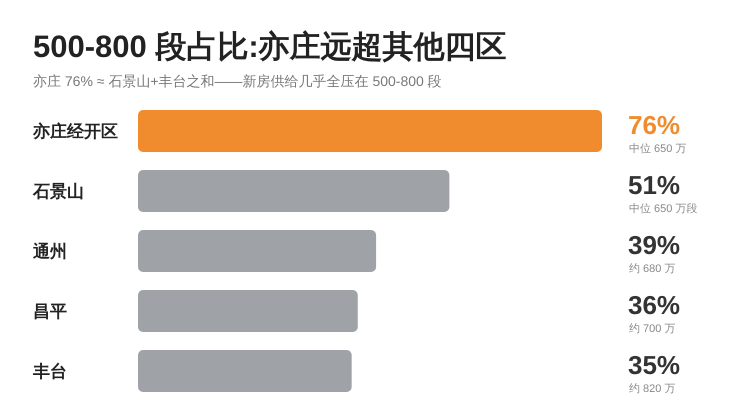  I want to click on y-tick-label: 昌平, so click(50, 311).